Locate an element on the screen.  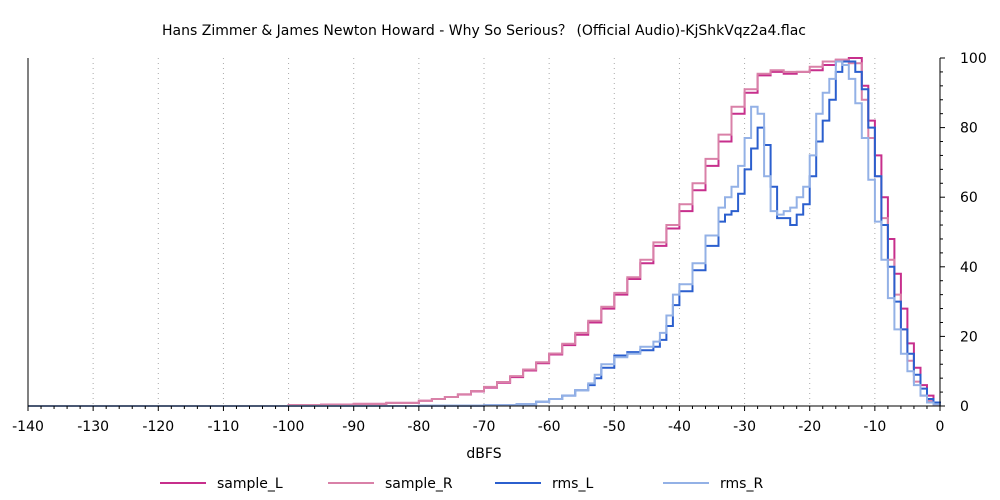
x-tick-label: -40 is located at coordinates (679, 427).